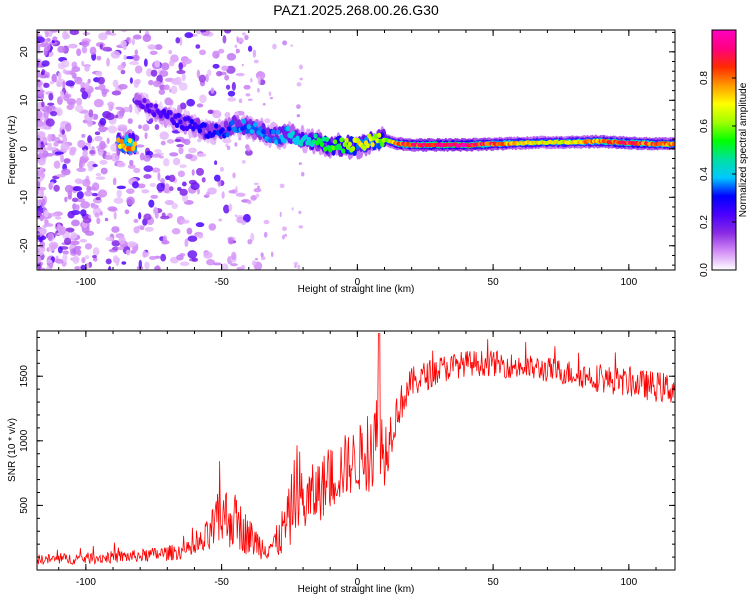  I want to click on spectrogram-ridge, so click(395, 125).